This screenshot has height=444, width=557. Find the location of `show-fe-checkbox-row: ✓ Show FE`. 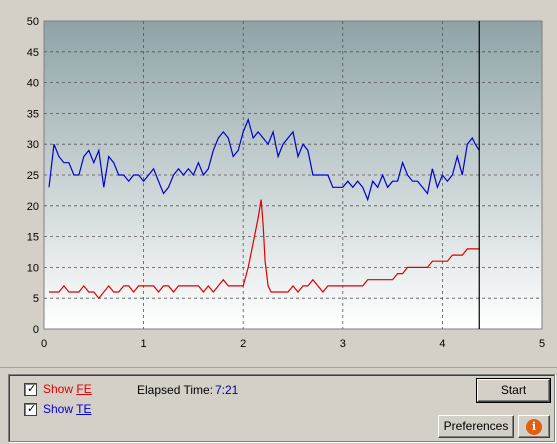

show-fe-checkbox-row: ✓ Show FE is located at coordinates (58, 389).